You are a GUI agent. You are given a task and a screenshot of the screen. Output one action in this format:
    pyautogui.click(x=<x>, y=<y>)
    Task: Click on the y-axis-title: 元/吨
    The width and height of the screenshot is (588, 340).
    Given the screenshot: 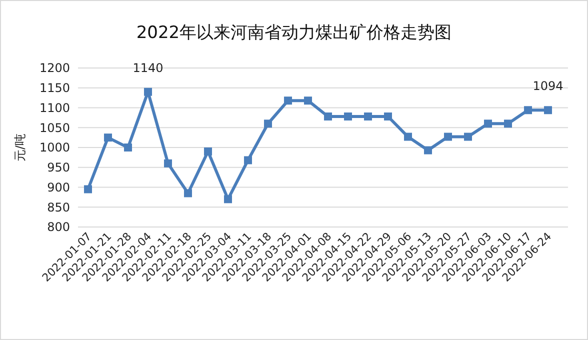 What is the action you would take?
    pyautogui.click(x=20, y=147)
    